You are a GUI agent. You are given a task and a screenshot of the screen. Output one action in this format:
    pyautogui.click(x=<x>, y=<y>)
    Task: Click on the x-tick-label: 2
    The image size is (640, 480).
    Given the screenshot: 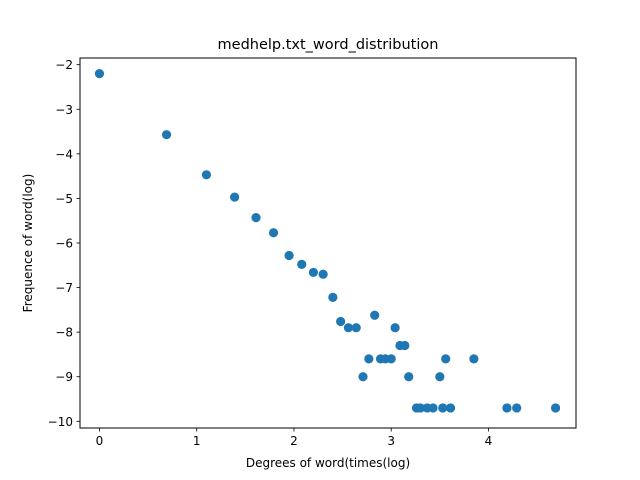 What is the action you would take?
    pyautogui.click(x=294, y=441)
    